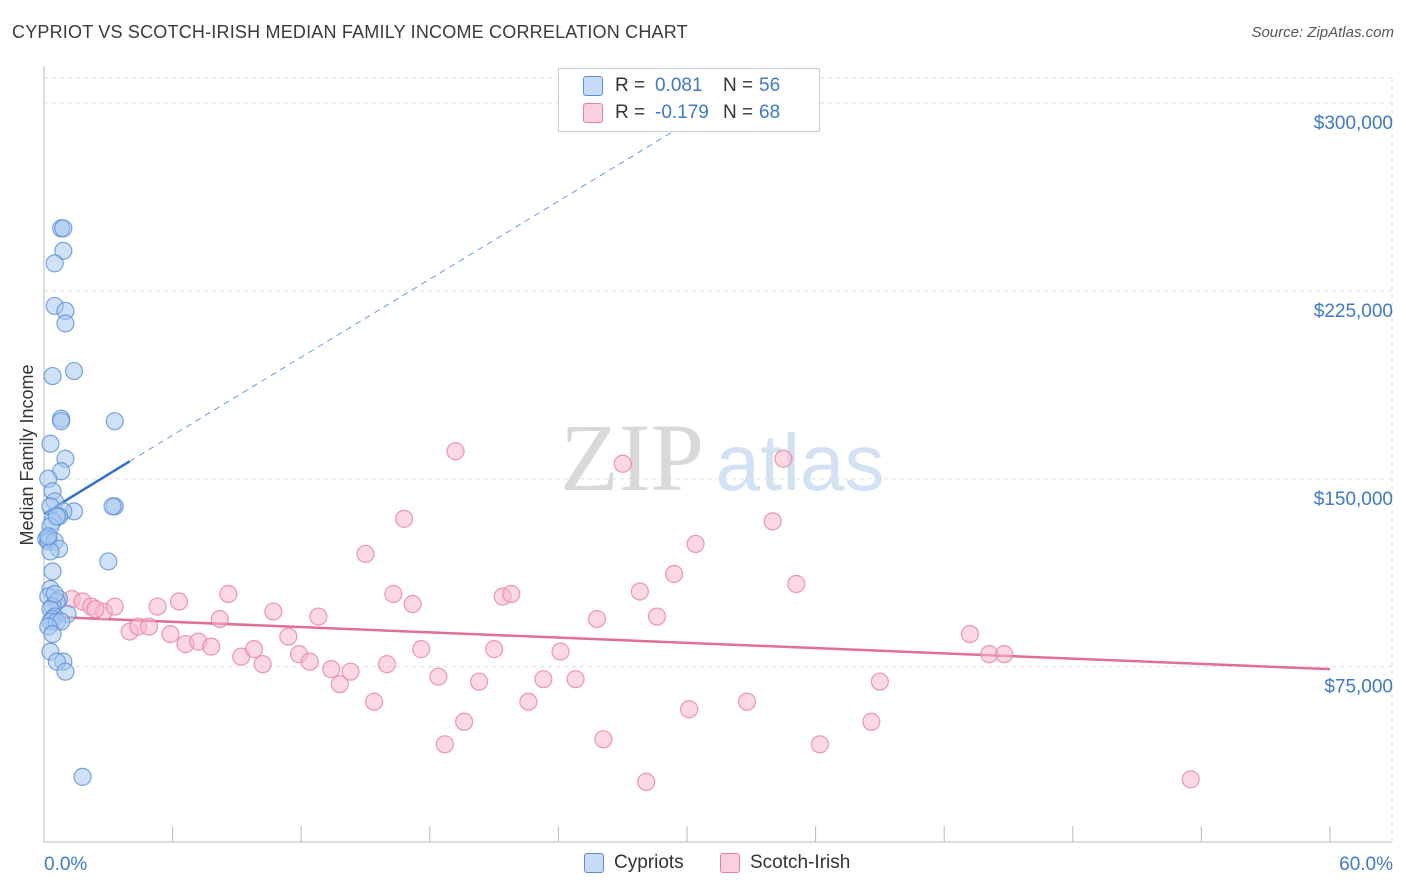 This screenshot has width=1406, height=892. What do you see at coordinates (800, 462) in the screenshot?
I see `watermark-atlas: atlas` at bounding box center [800, 462].